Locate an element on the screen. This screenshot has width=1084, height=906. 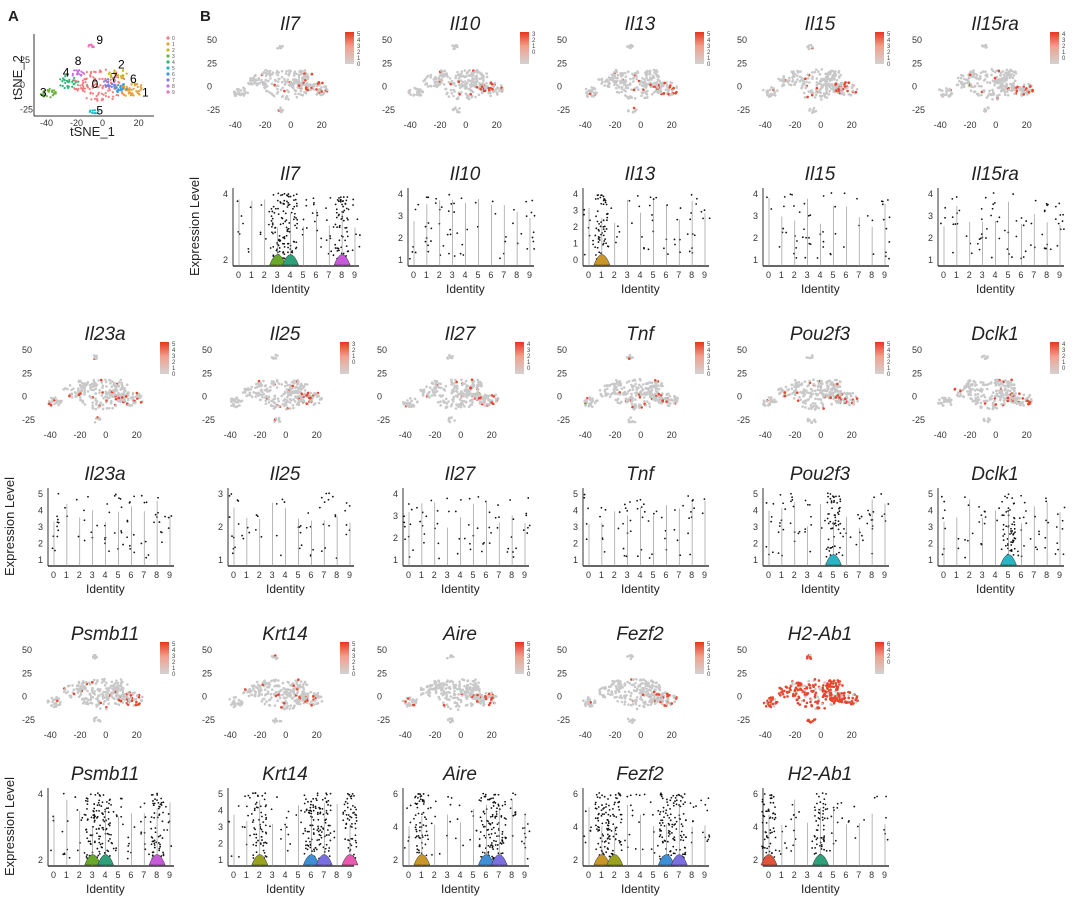
color-scale-label: 3 is located at coordinates (709, 47).